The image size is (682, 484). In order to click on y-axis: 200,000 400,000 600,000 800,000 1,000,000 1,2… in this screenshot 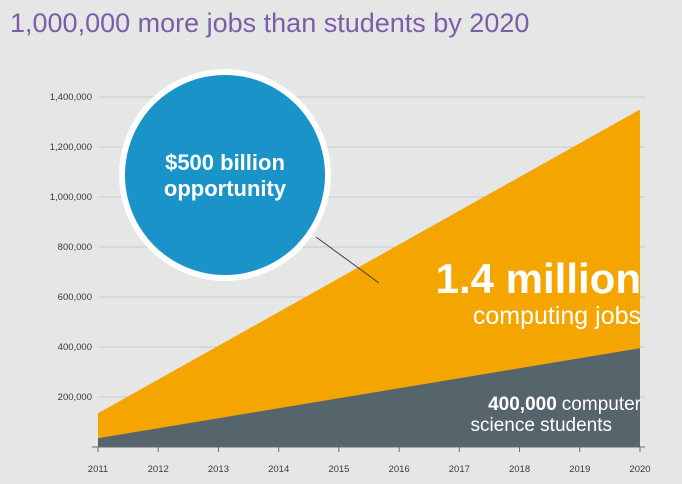, I will do `click(71, 247)`.